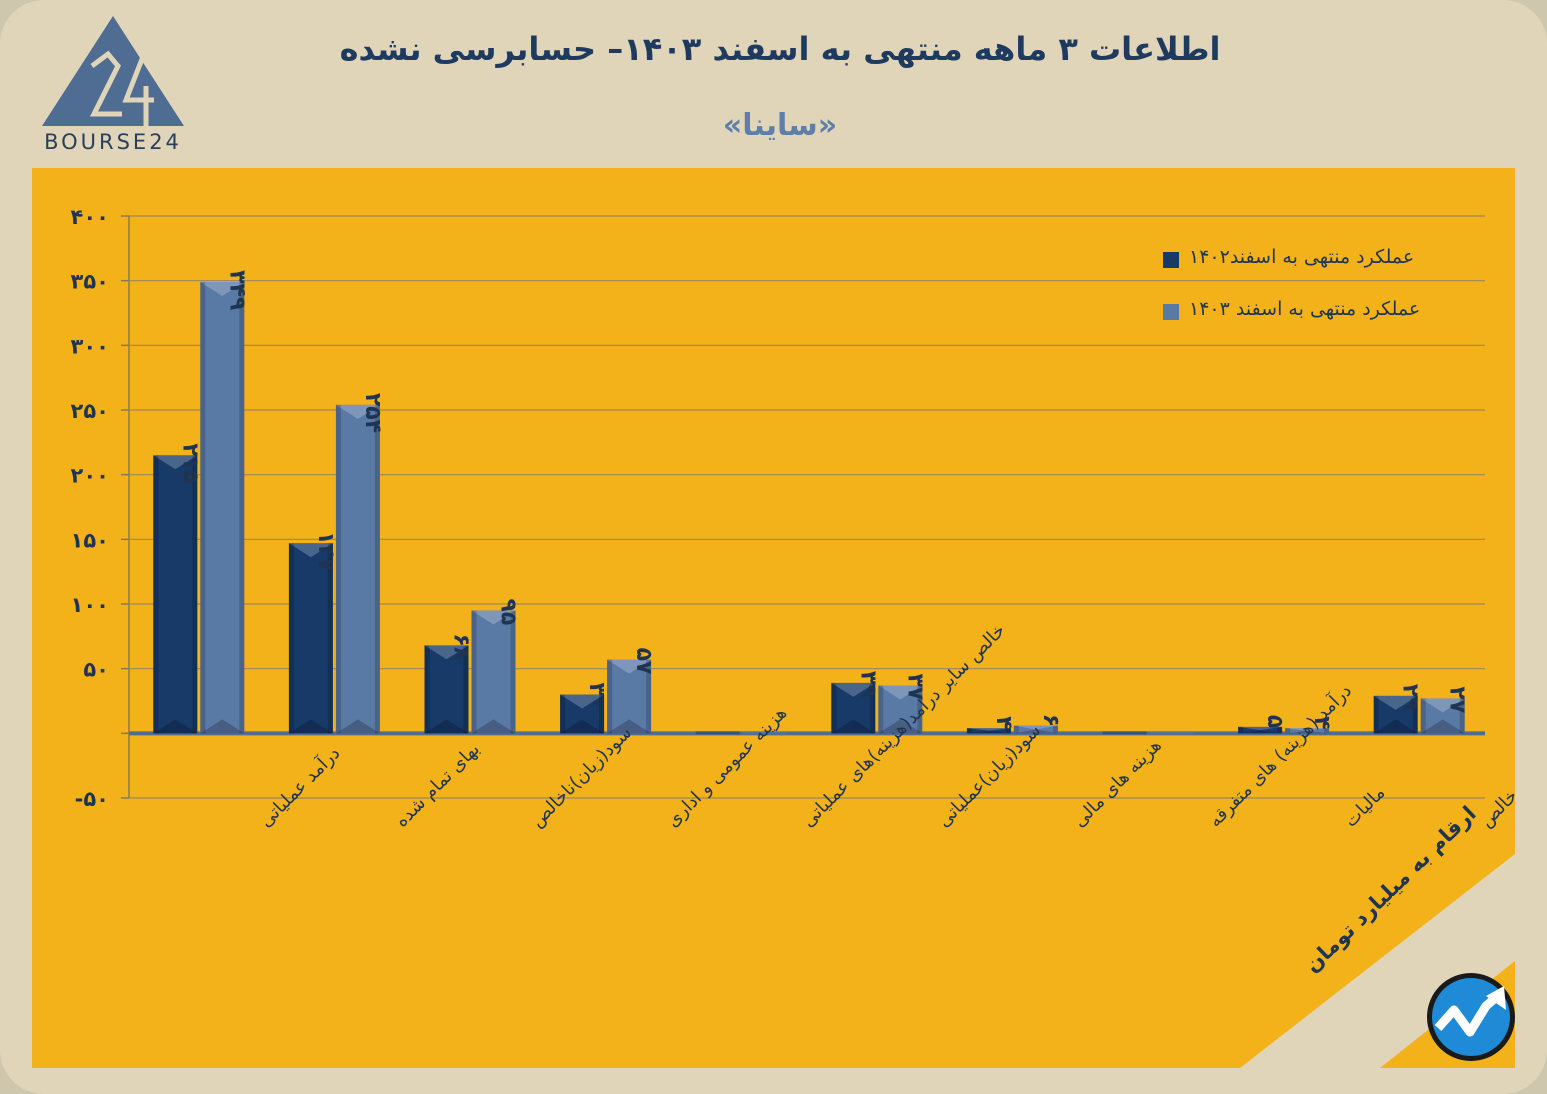  Describe the element at coordinates (1315, 307) in the screenshot. I see `legend-item-1403: عملکرد منتهی به اسفند ۱۴۰۳` at that location.